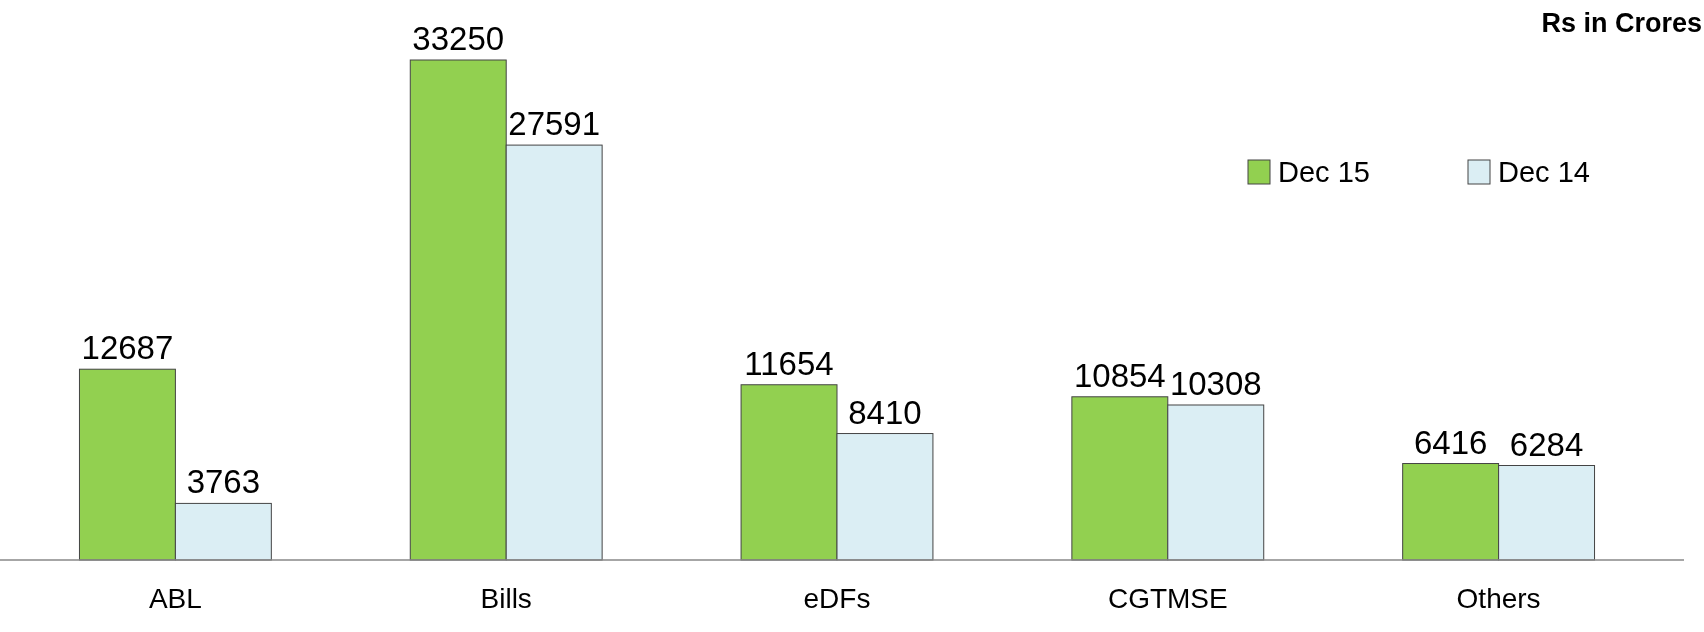  Describe the element at coordinates (554, 124) in the screenshot. I see `data-label: 27591` at that location.